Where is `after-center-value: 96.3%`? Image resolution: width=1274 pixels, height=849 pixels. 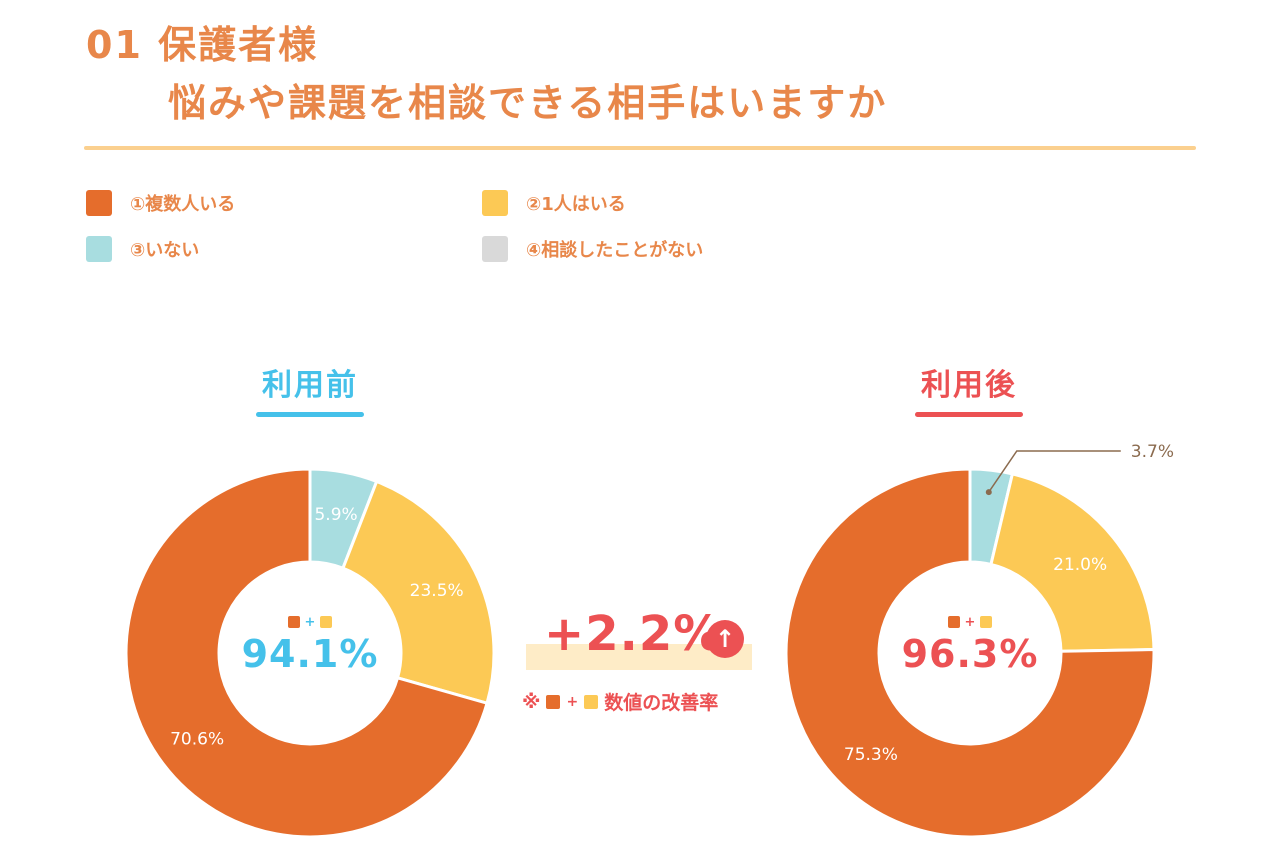
after-center-value: 96.3% is located at coordinates (970, 654).